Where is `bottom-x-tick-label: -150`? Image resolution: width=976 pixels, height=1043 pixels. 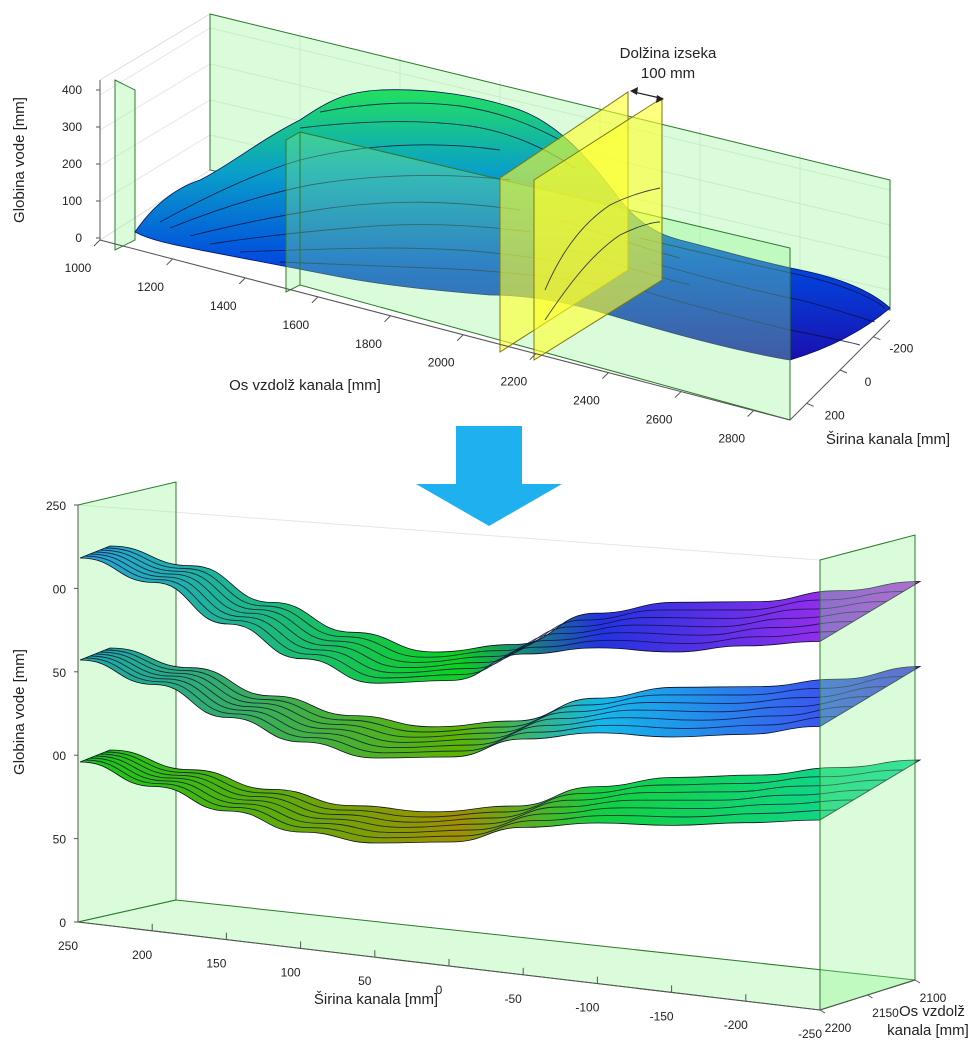 bottom-x-tick-label: -150 is located at coordinates (662, 1016).